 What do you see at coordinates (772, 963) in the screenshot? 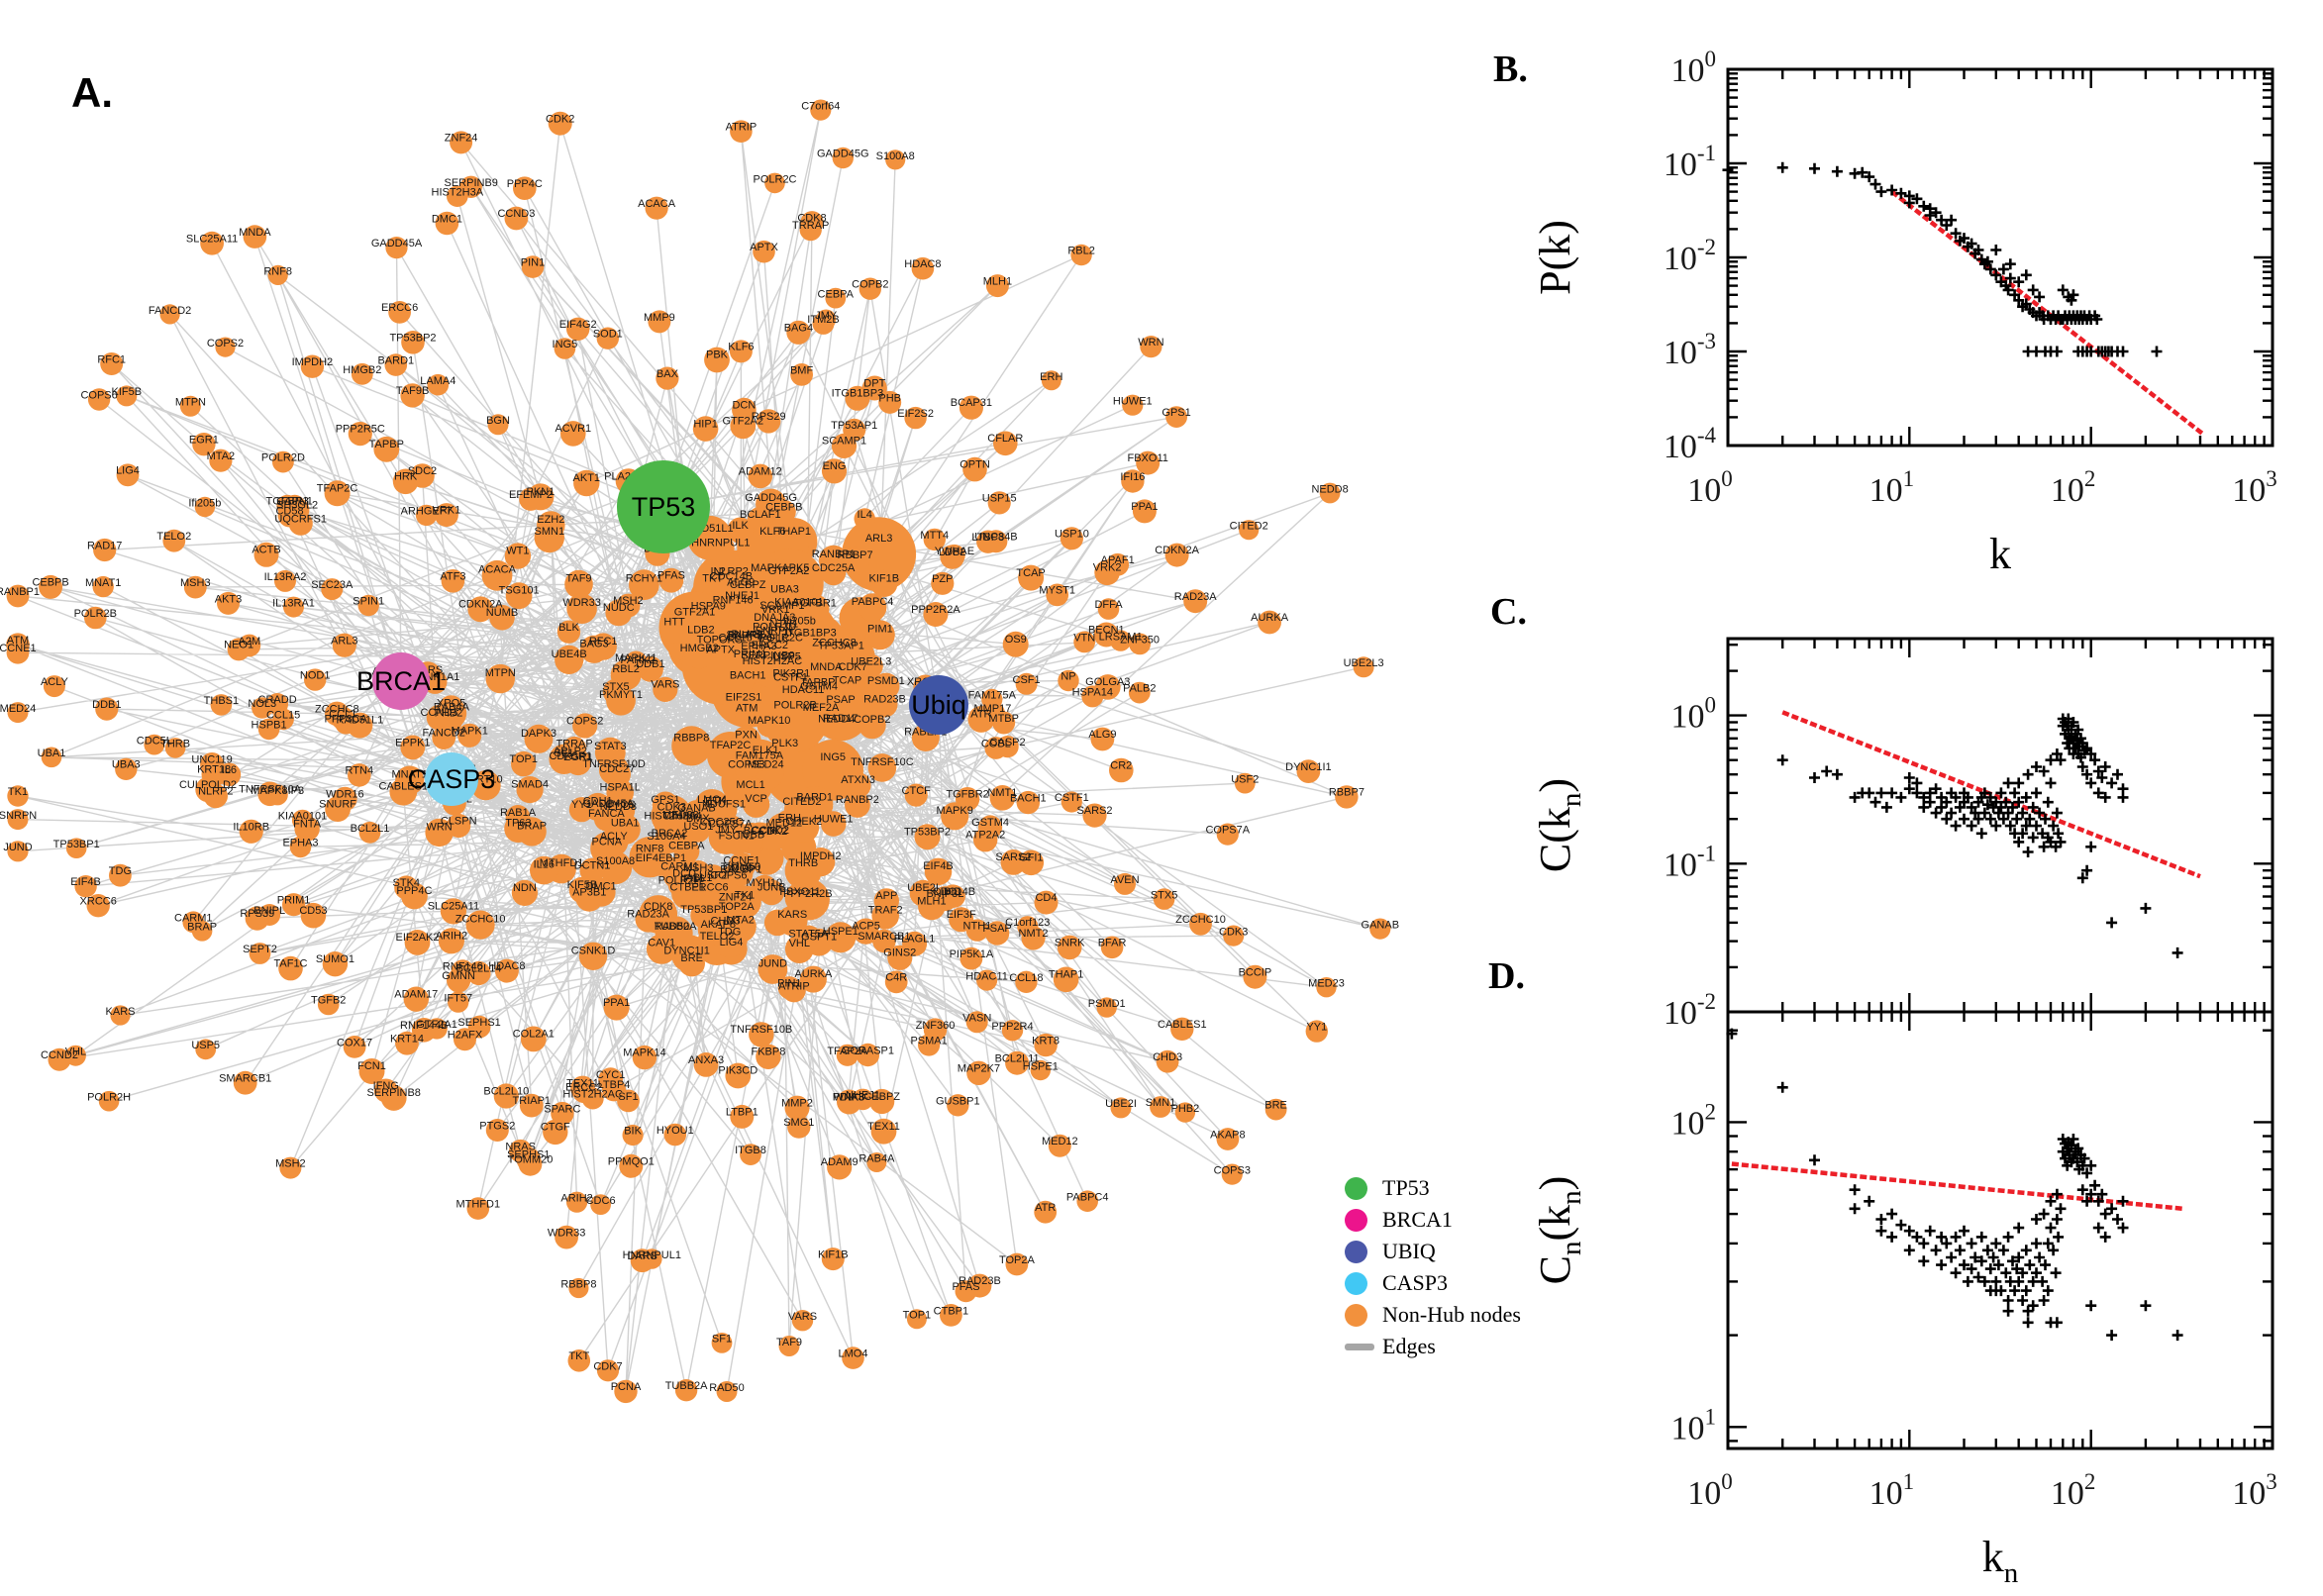
I see `svg-text: JUND` at bounding box center [772, 963].